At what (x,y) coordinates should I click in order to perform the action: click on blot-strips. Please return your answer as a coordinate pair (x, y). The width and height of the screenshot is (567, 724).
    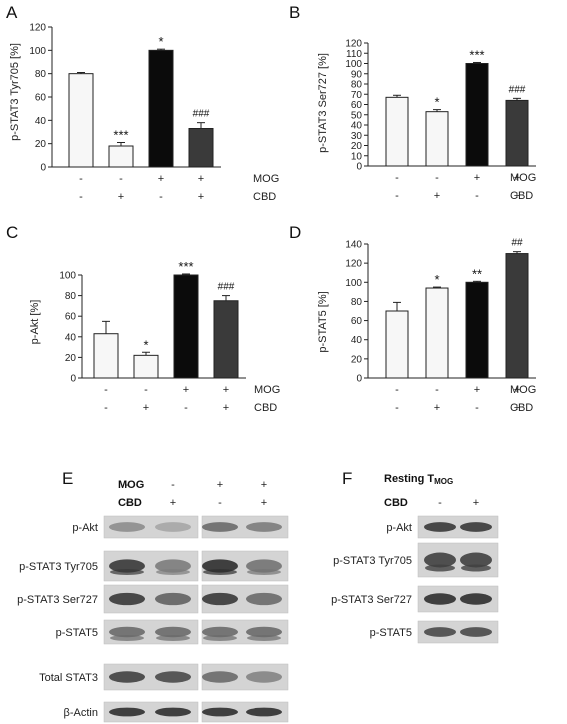
    Looking at the image, I should click on (458, 579).